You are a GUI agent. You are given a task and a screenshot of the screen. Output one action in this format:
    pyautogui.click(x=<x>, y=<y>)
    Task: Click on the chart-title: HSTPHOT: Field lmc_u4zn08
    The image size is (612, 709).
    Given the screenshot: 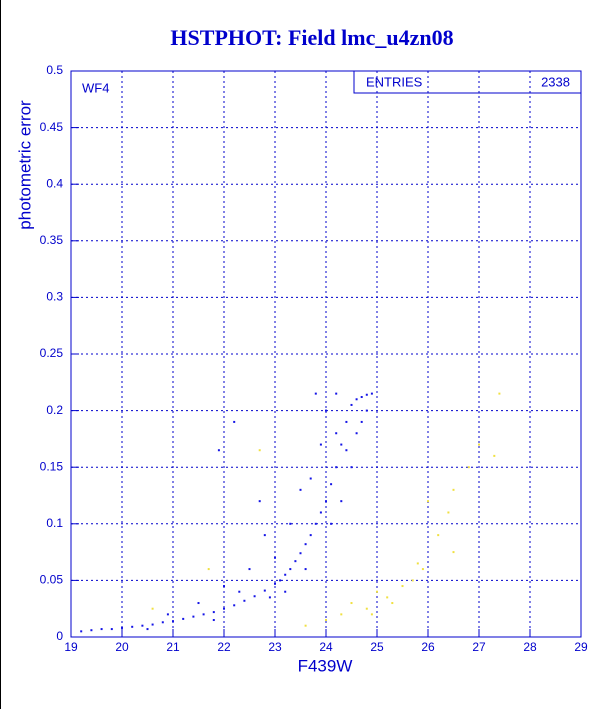 What is the action you would take?
    pyautogui.click(x=311, y=37)
    